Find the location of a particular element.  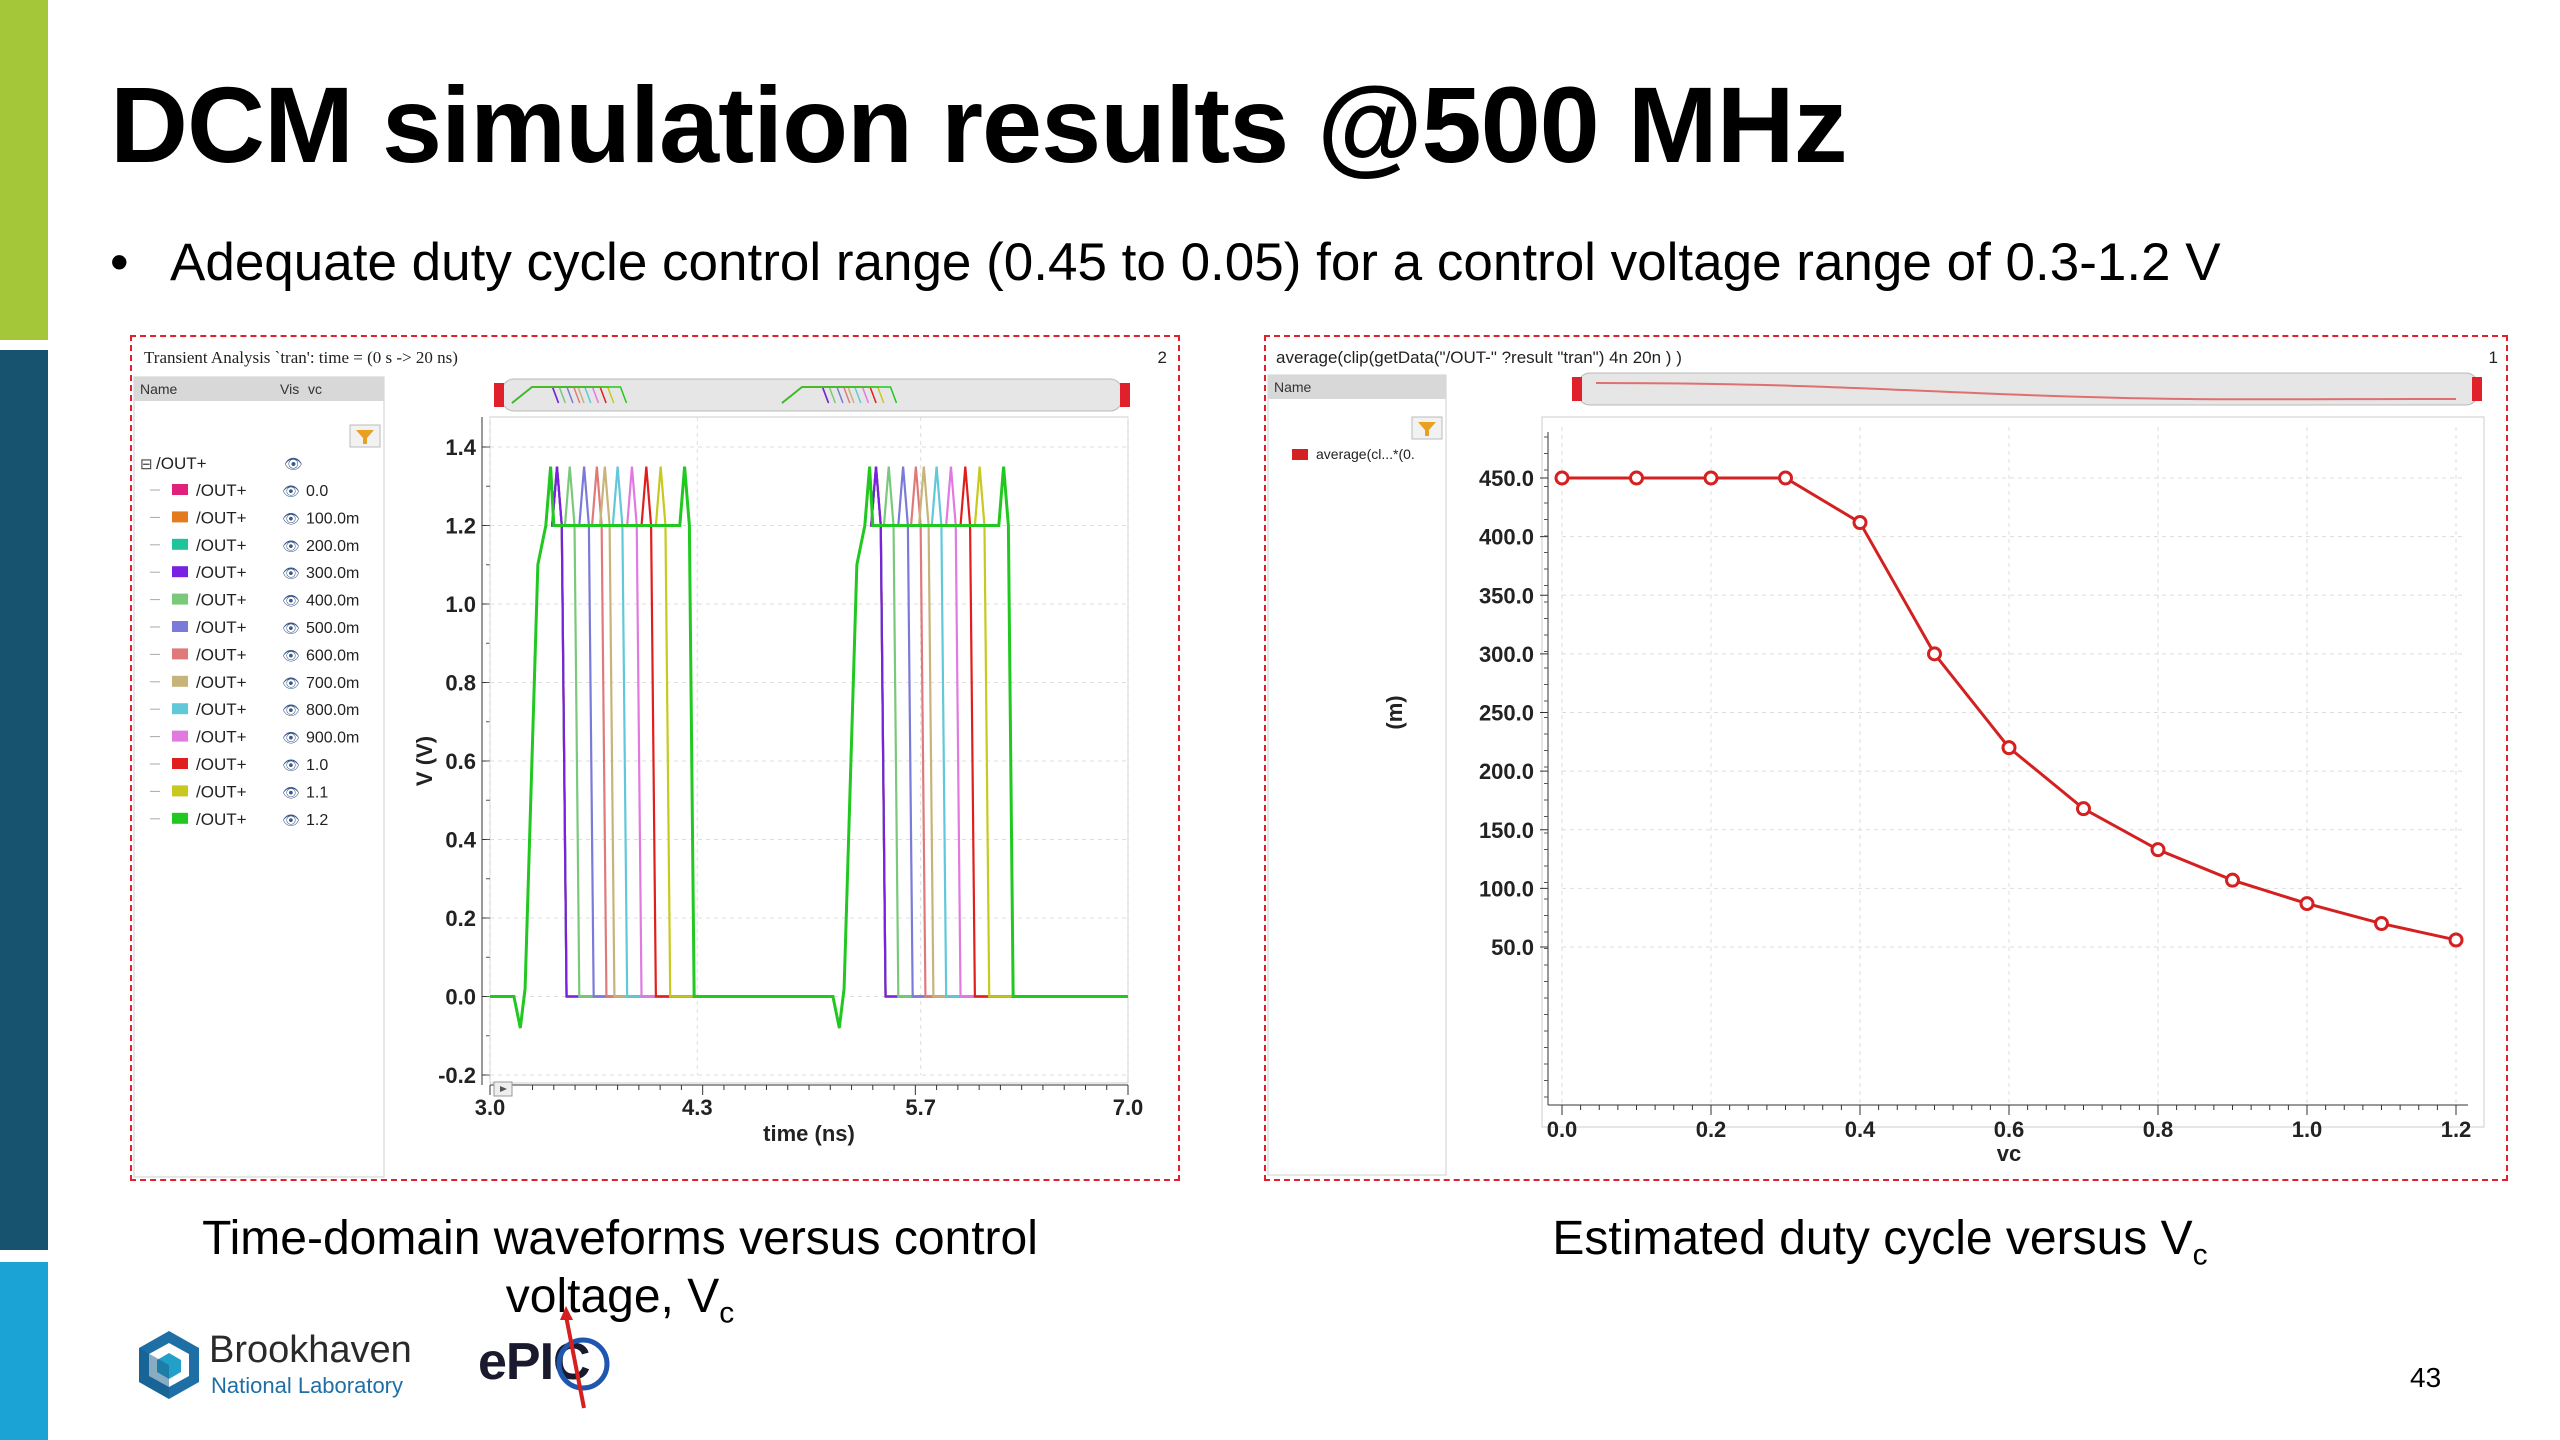

page-number: 43 is located at coordinates (2426, 1377).